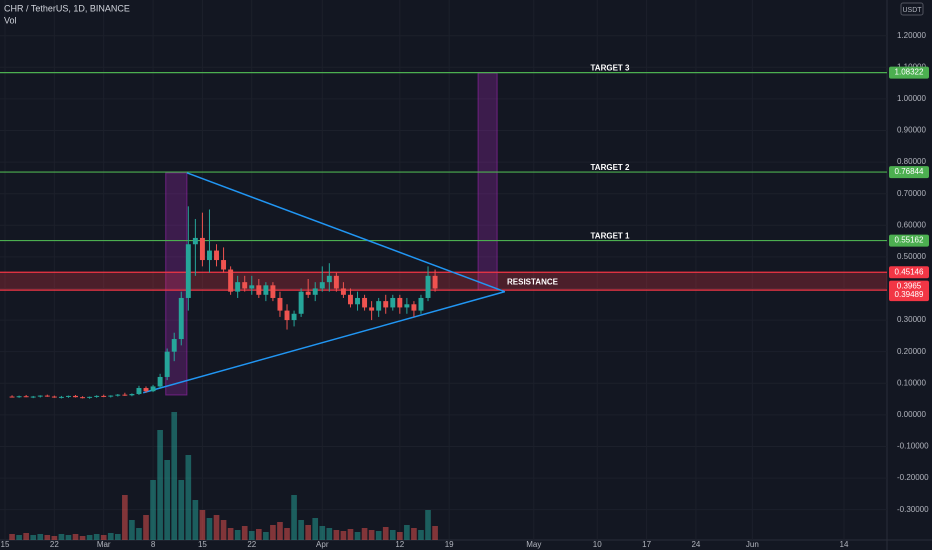  Describe the element at coordinates (611, 236) in the screenshot. I see `target-label: TARGET 1` at that location.